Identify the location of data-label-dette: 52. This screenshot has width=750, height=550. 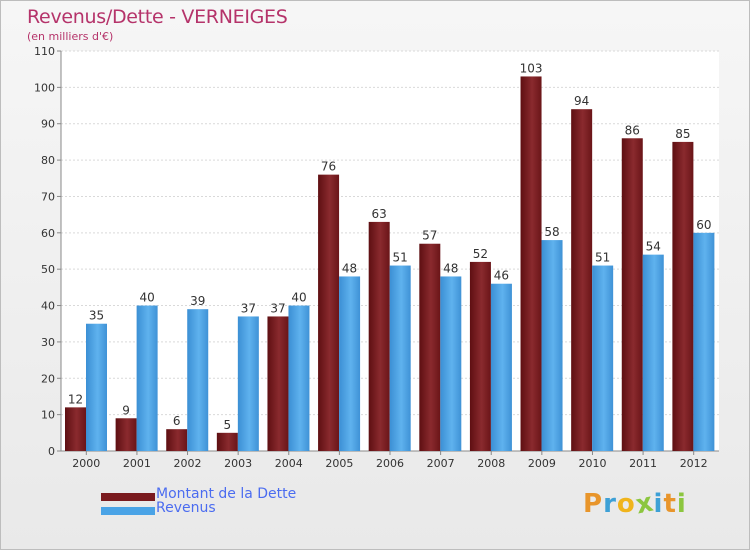
(480, 254).